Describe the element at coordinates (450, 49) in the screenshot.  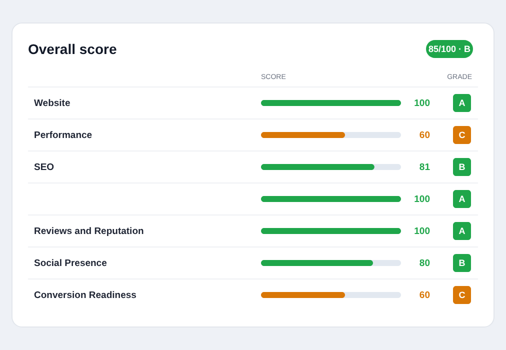
I see `text: 85/100 · B` at that location.